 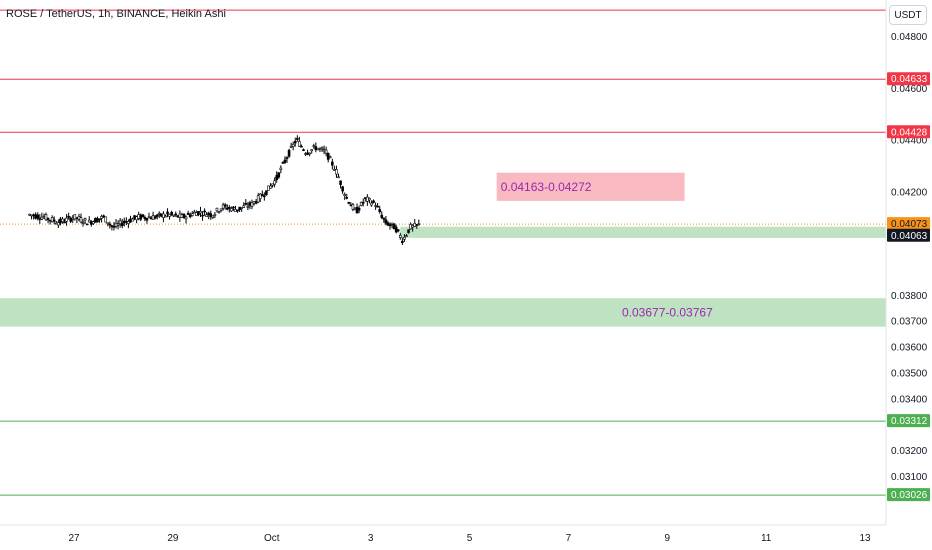 What do you see at coordinates (908, 15) in the screenshot?
I see `currency-button: USDT` at bounding box center [908, 15].